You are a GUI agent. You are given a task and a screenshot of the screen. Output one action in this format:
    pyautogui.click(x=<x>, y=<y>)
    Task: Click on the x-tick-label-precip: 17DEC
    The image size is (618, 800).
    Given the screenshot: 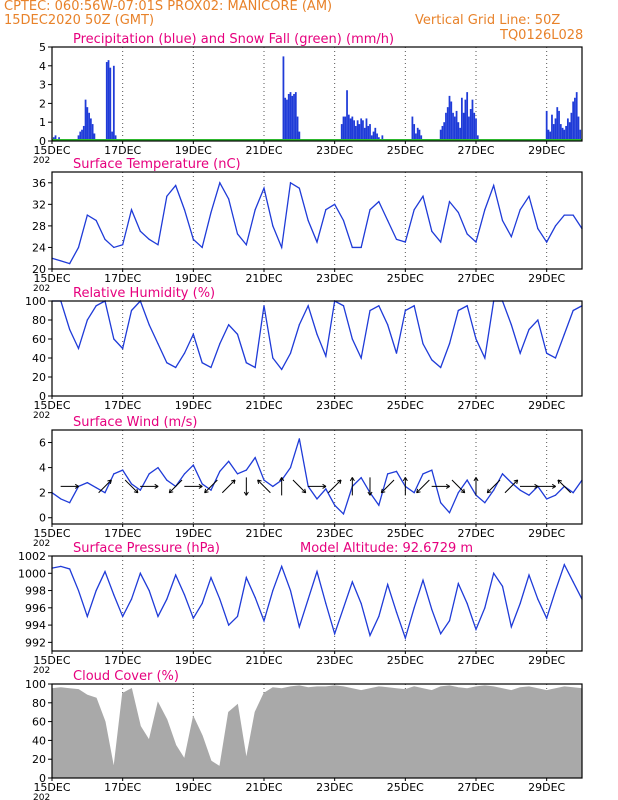 What is the action you would take?
    pyautogui.click(x=122, y=150)
    